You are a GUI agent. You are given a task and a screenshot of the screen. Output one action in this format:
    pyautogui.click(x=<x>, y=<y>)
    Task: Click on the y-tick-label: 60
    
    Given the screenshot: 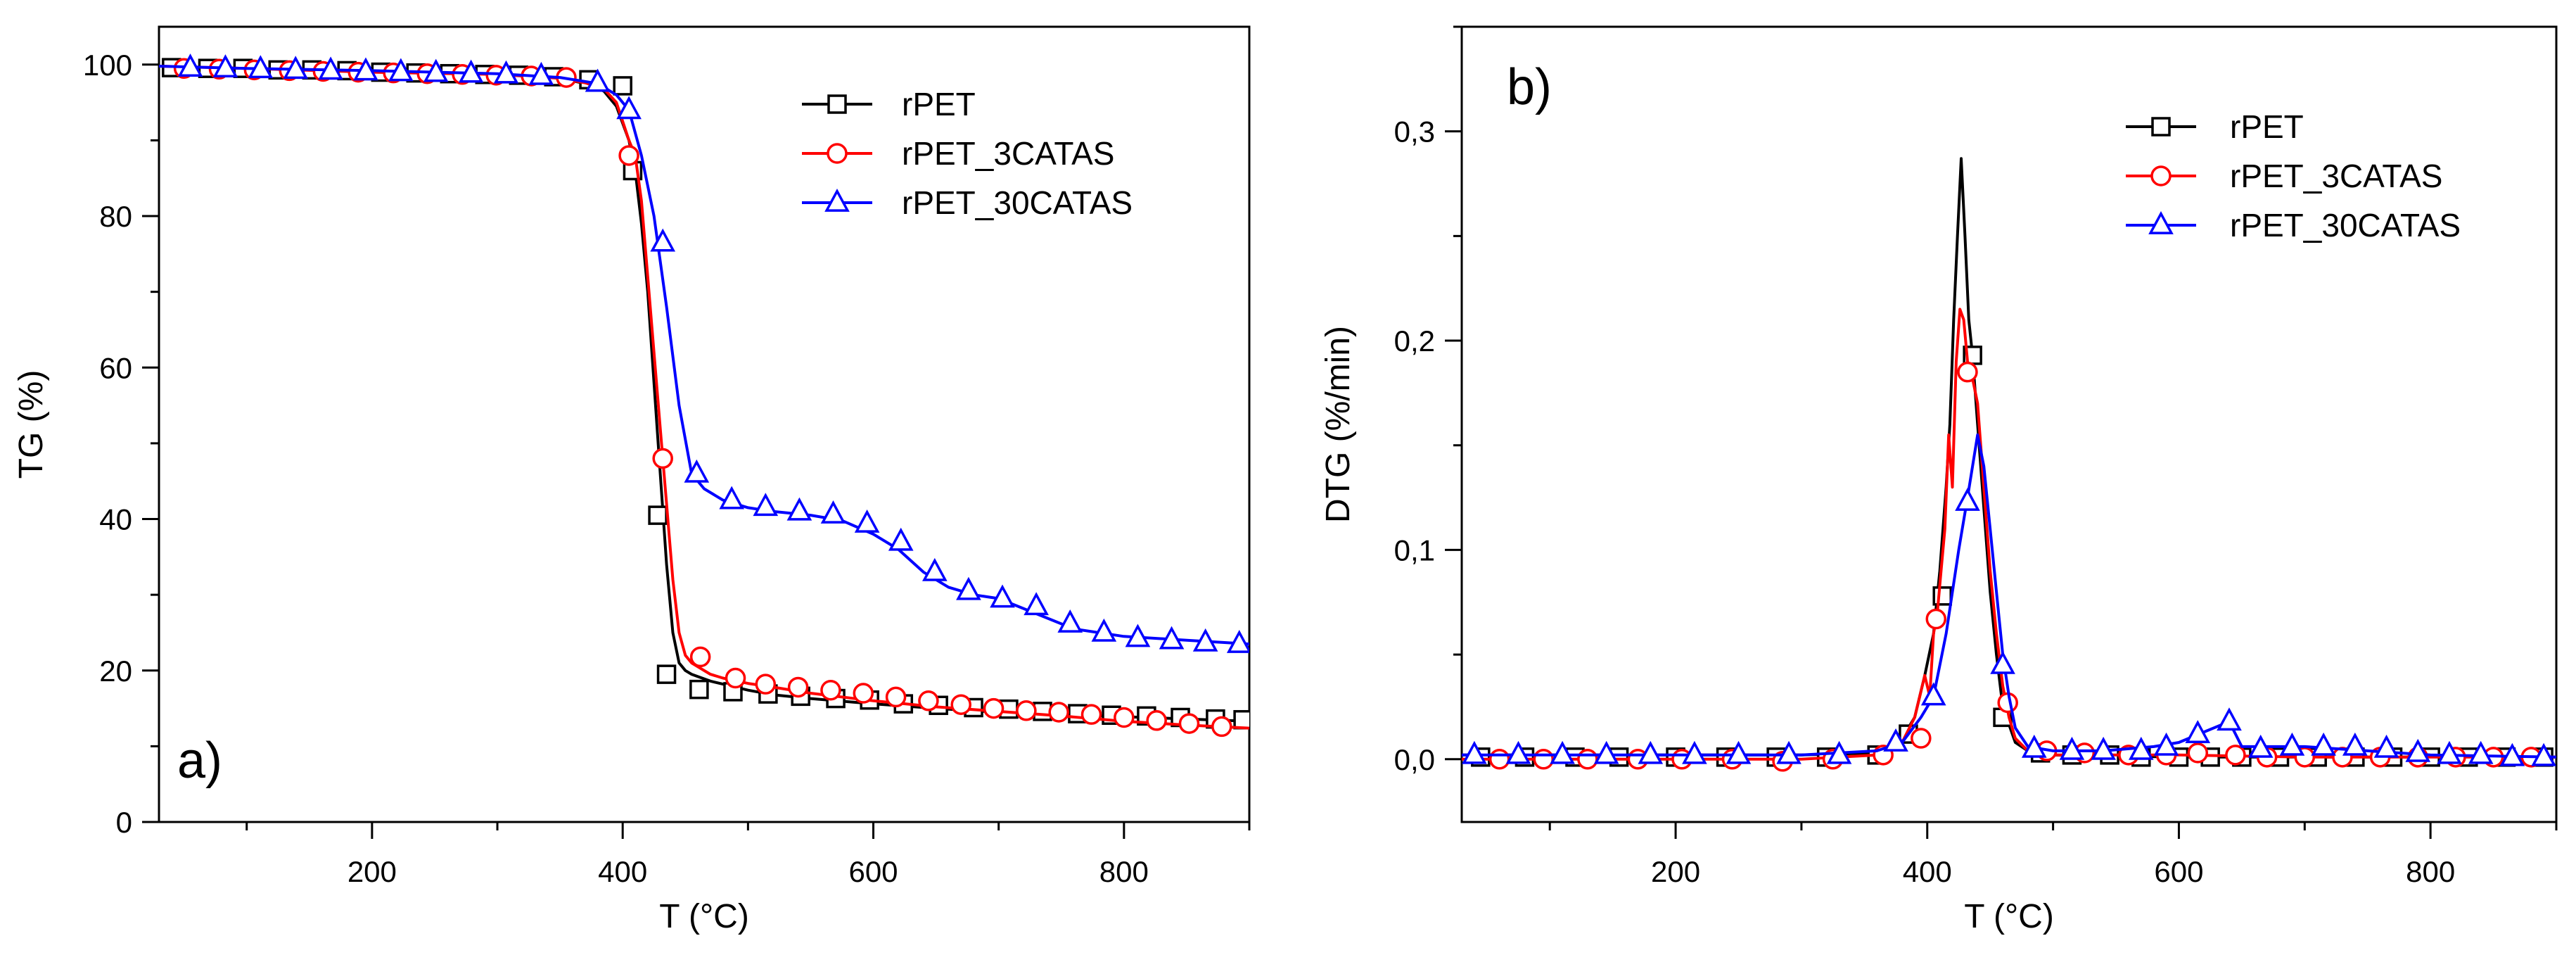 What is the action you would take?
    pyautogui.click(x=115, y=367)
    